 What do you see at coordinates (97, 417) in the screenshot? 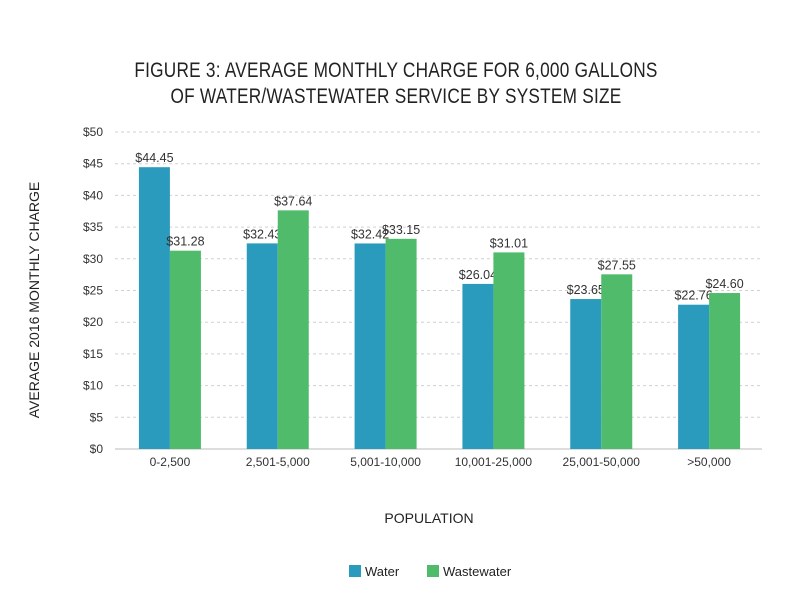
I see `y-tick-label: $5` at bounding box center [97, 417].